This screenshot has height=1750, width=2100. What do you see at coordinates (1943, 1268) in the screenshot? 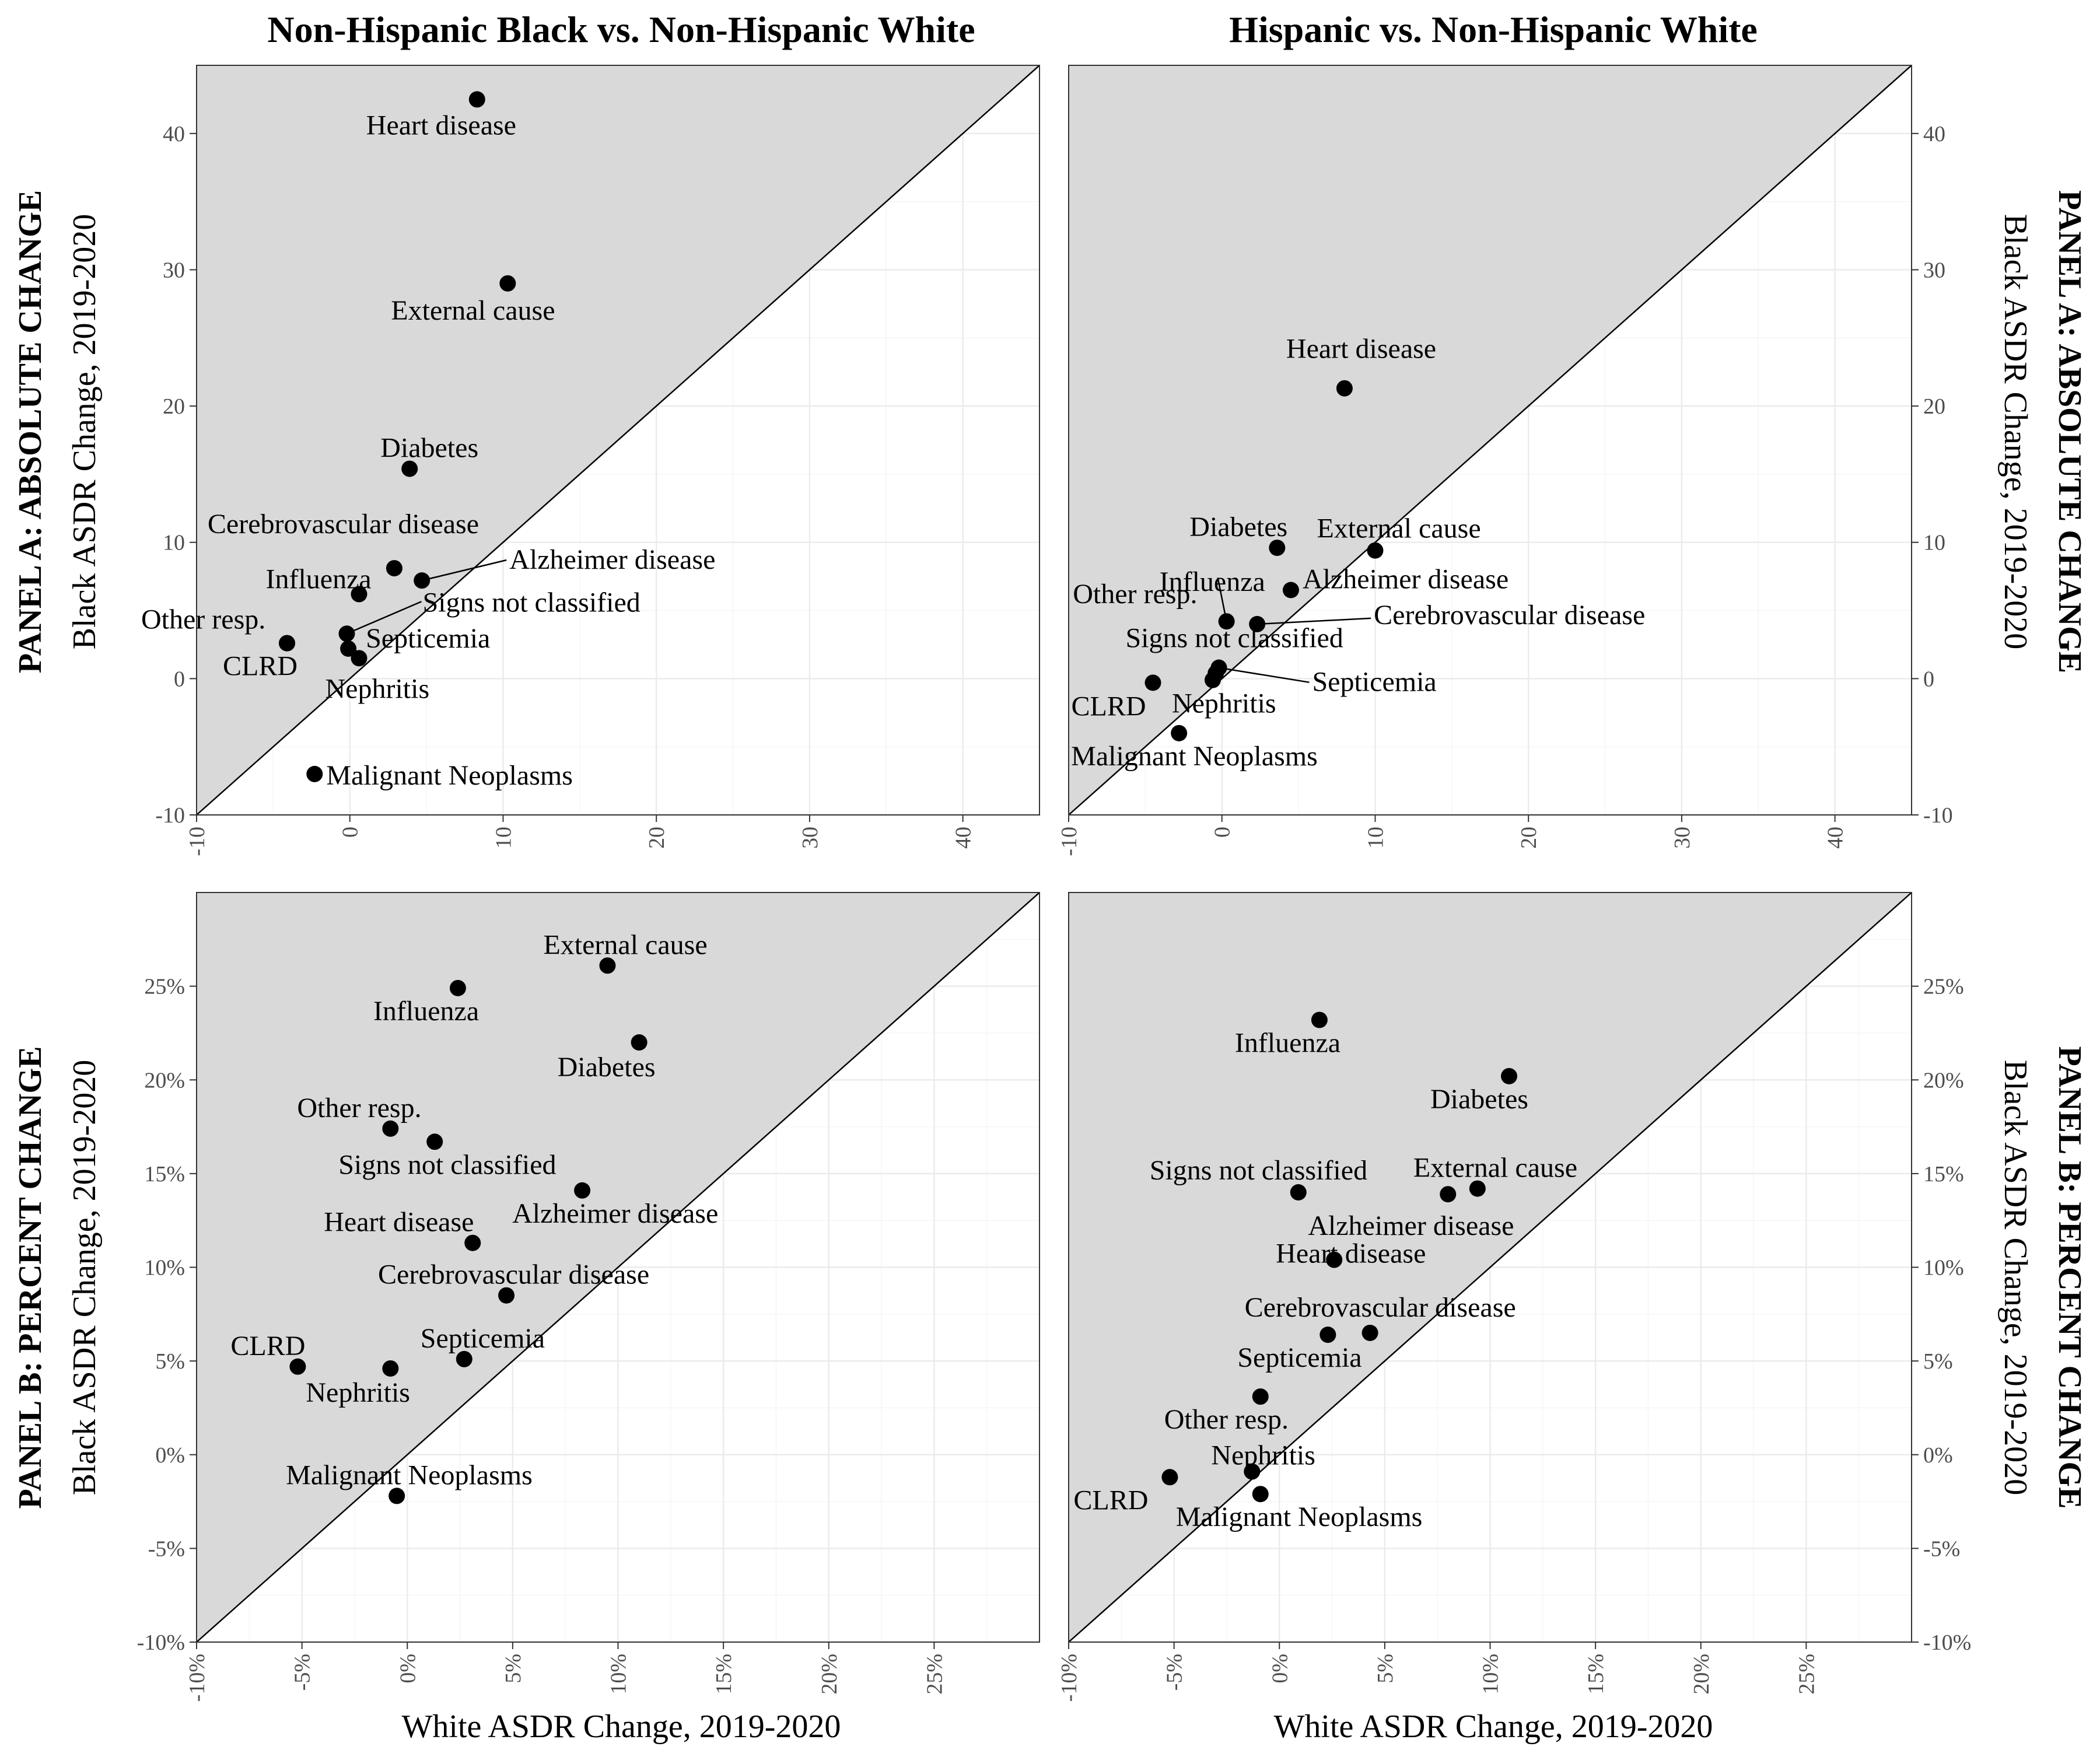
I see `y-tick-label: 10%` at bounding box center [1943, 1268].